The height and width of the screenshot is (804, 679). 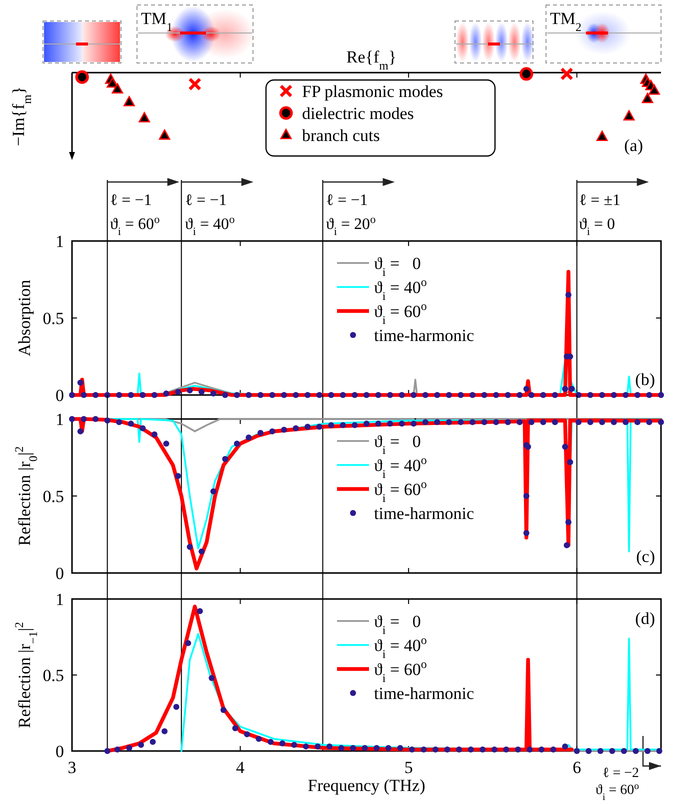 I want to click on text: TM$_{2}$, so click(x=566, y=21).